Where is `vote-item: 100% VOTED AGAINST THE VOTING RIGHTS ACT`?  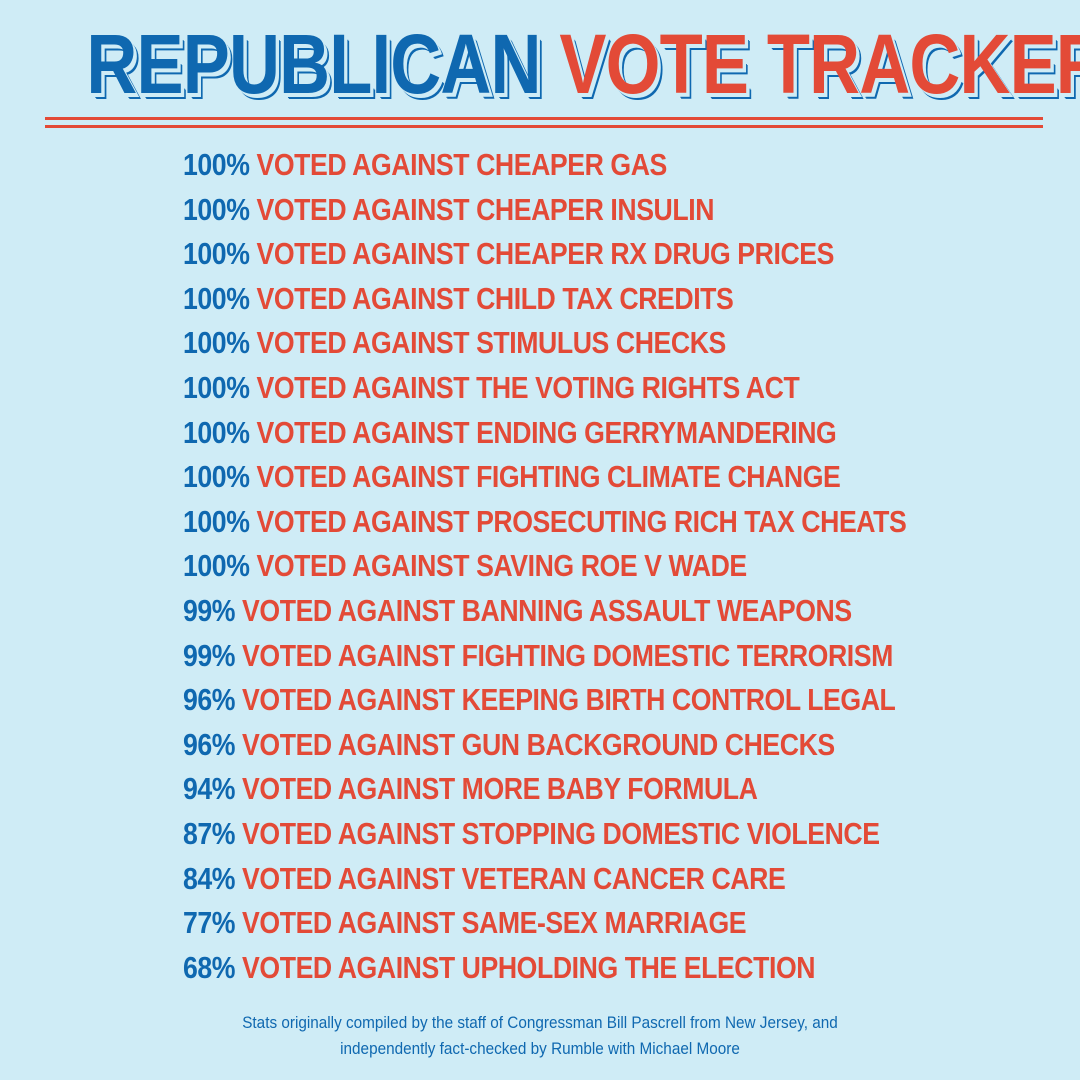 vote-item: 100% VOTED AGAINST THE VOTING RIGHTS ACT is located at coordinates (544, 388).